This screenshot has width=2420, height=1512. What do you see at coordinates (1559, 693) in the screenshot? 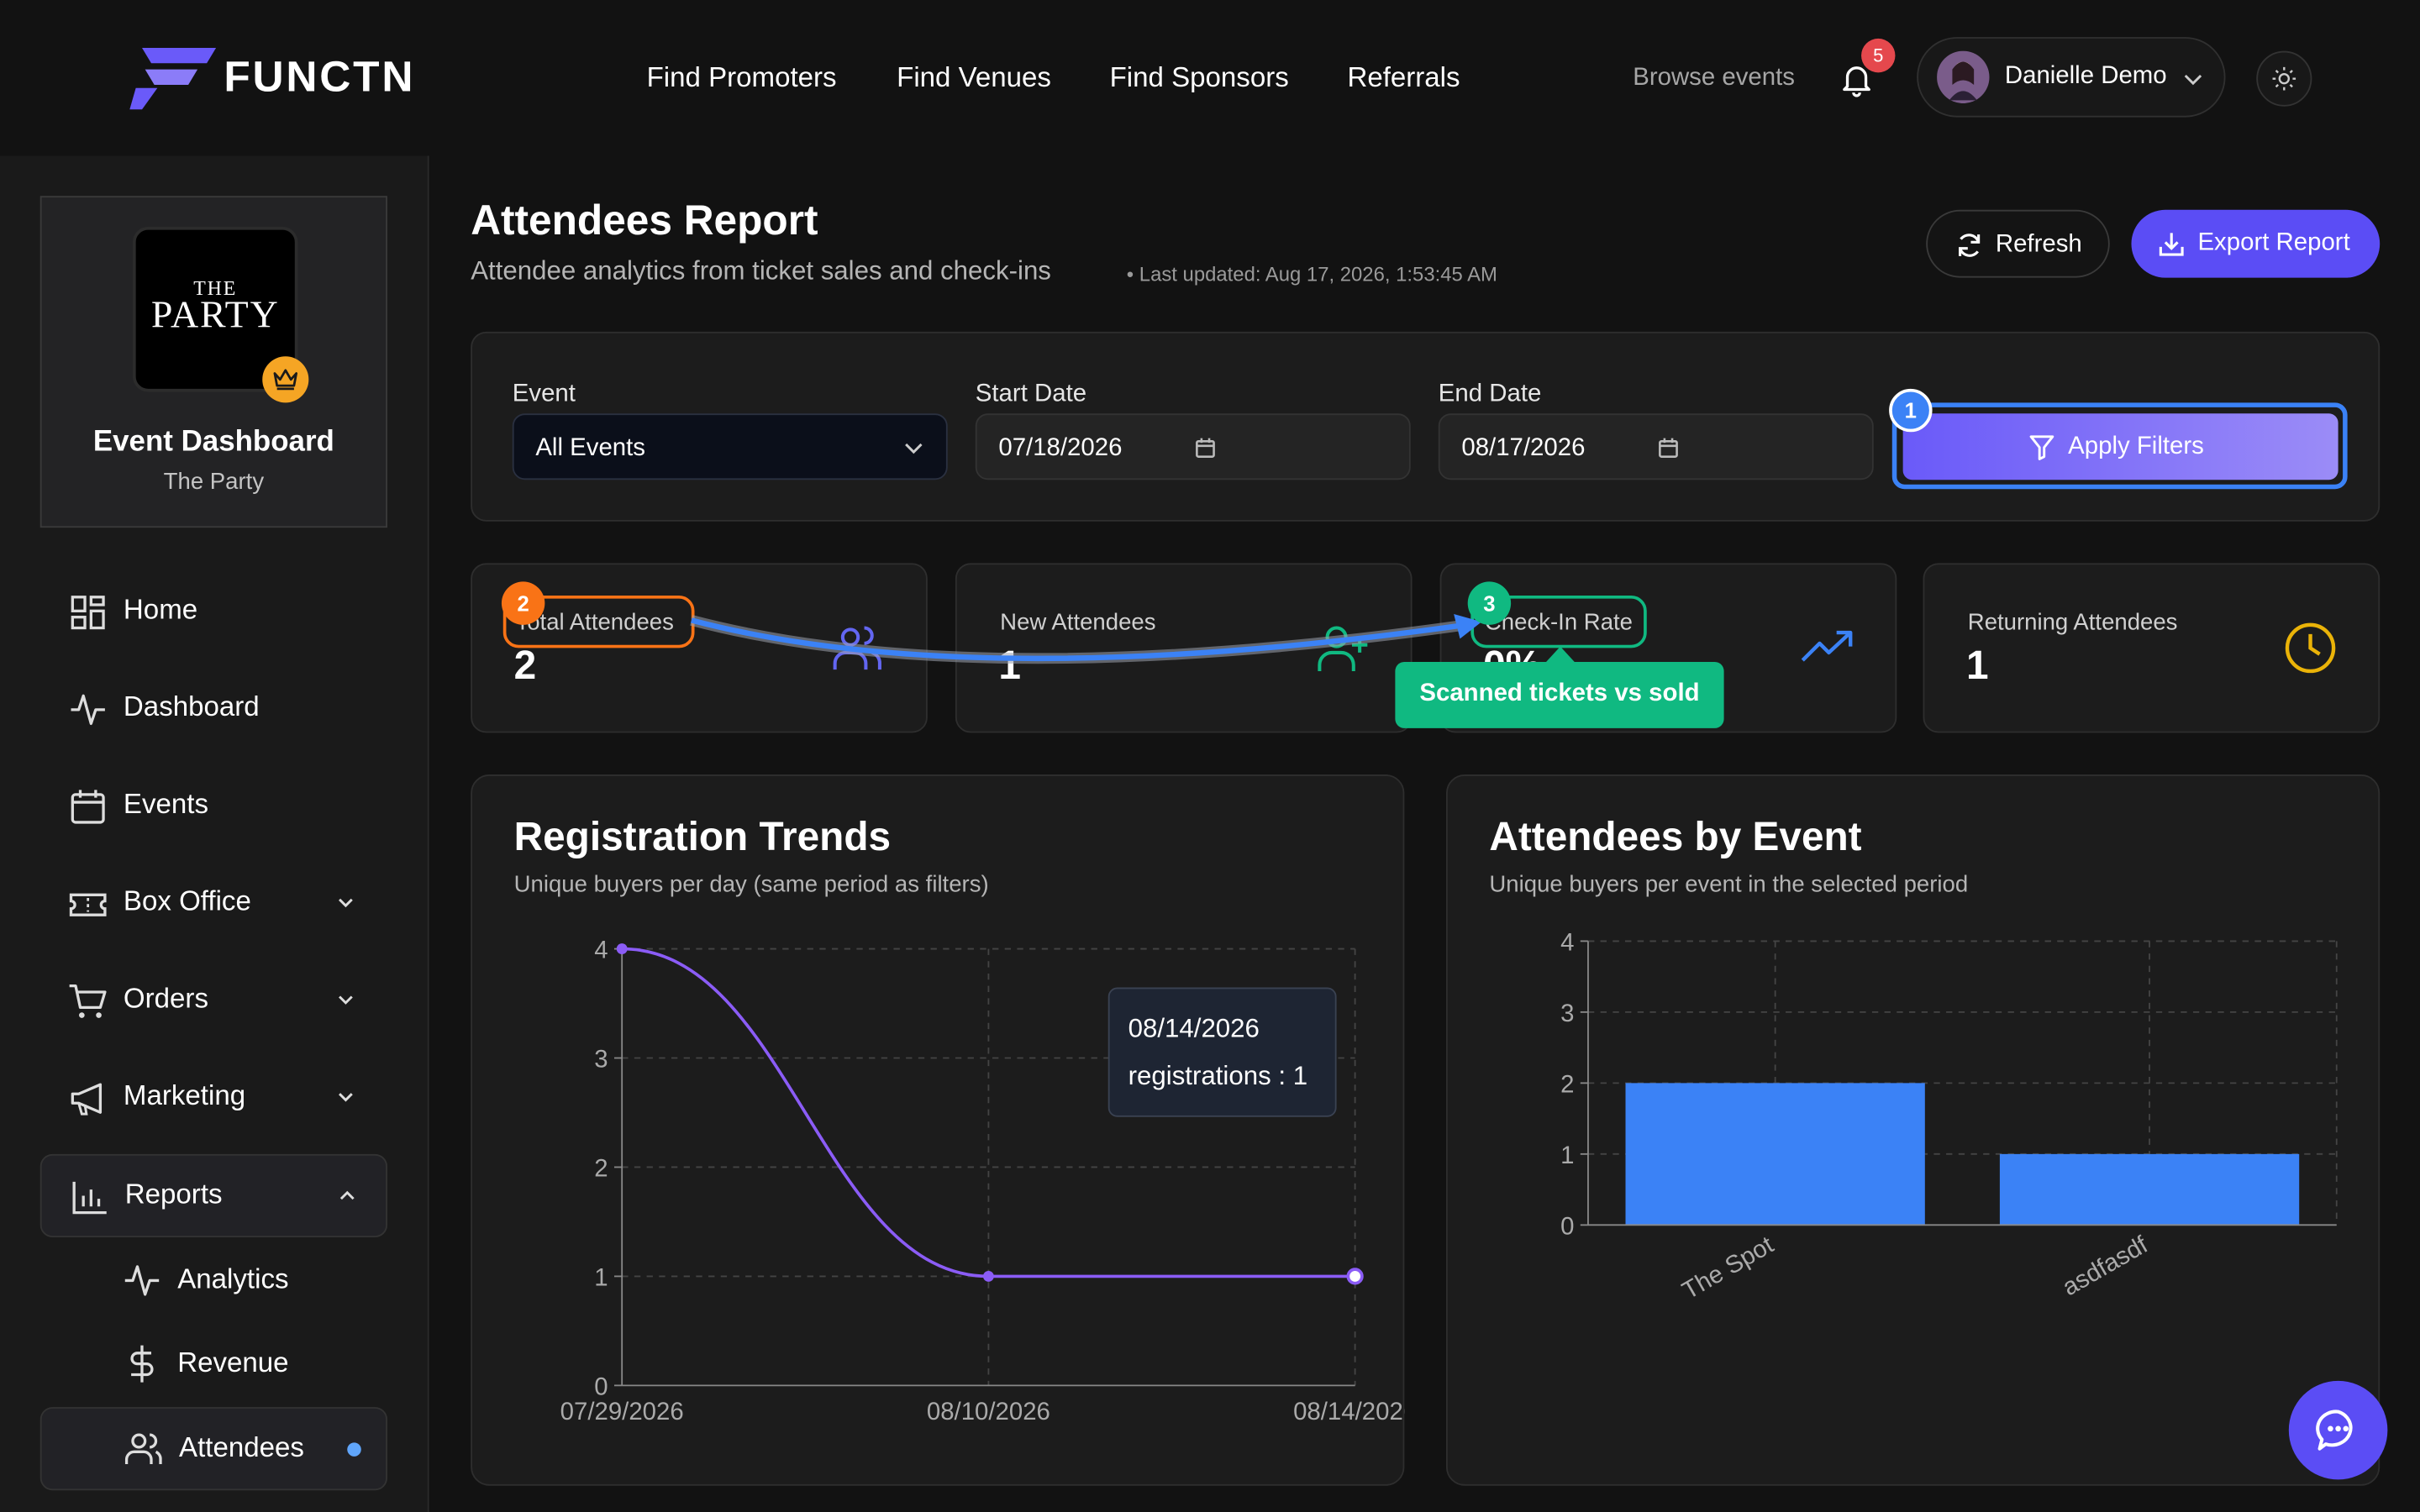
I see `tooltip-text: Scanned tickets vs sold` at bounding box center [1559, 693].